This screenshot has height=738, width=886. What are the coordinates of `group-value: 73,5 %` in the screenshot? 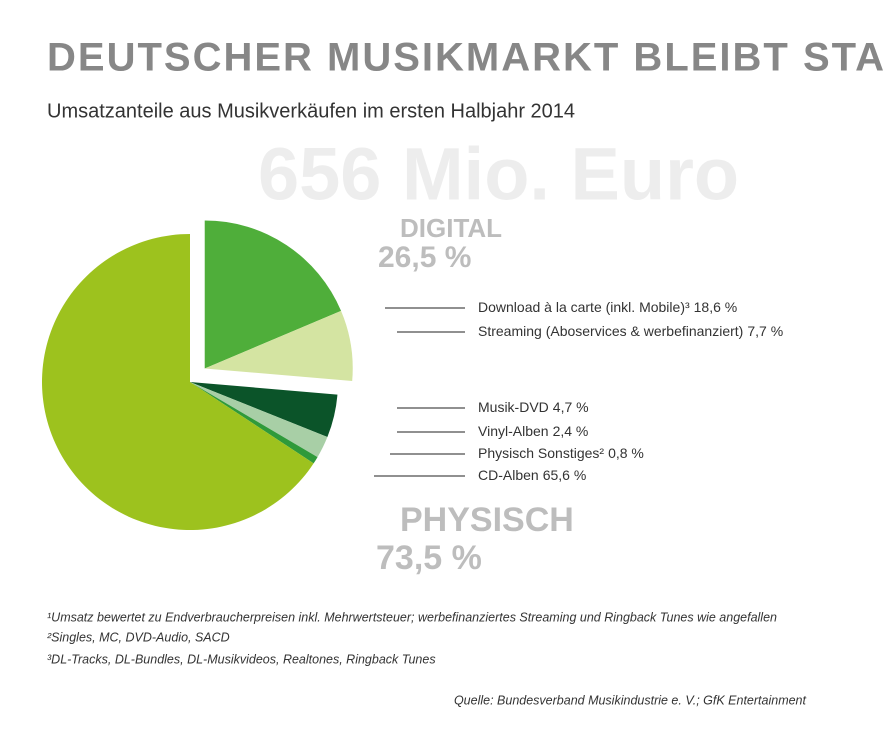 It's located at (429, 558).